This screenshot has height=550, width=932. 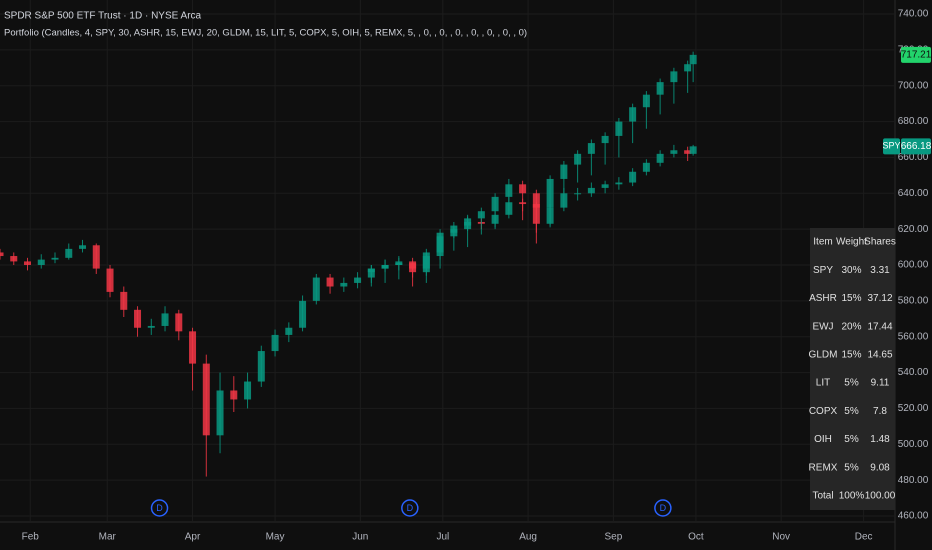 What do you see at coordinates (696, 537) in the screenshot?
I see `x-tick-label: Oct` at bounding box center [696, 537].